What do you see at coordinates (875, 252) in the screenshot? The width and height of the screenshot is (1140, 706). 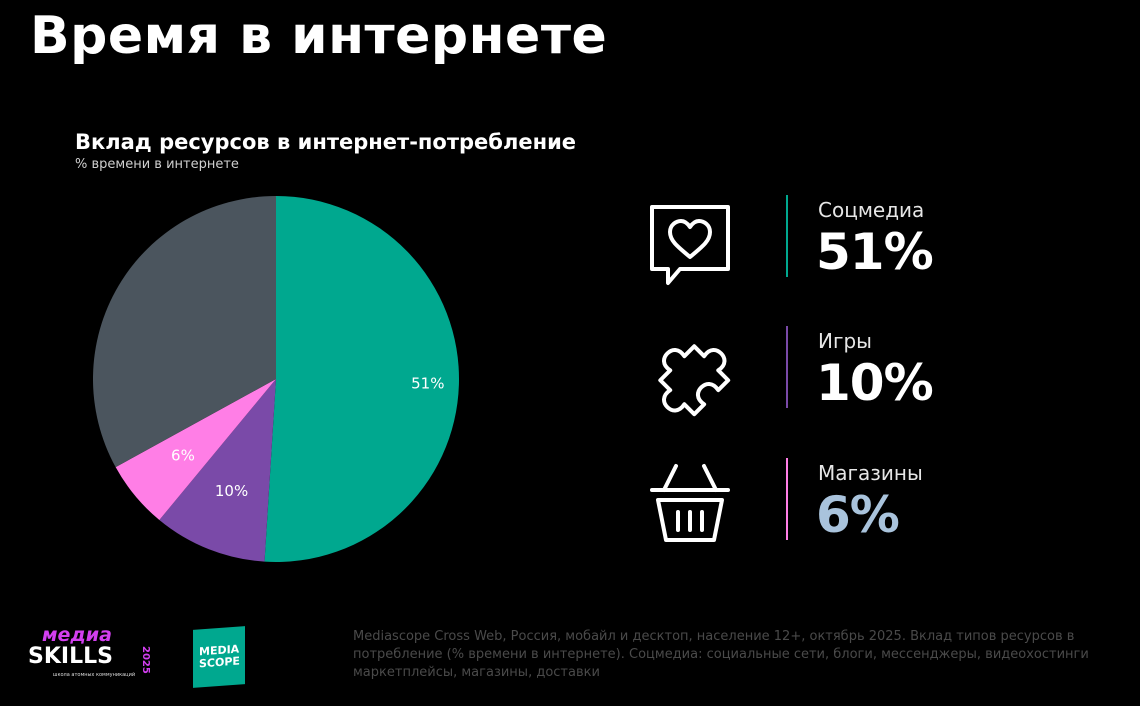 I see `stat-value: 51%` at bounding box center [875, 252].